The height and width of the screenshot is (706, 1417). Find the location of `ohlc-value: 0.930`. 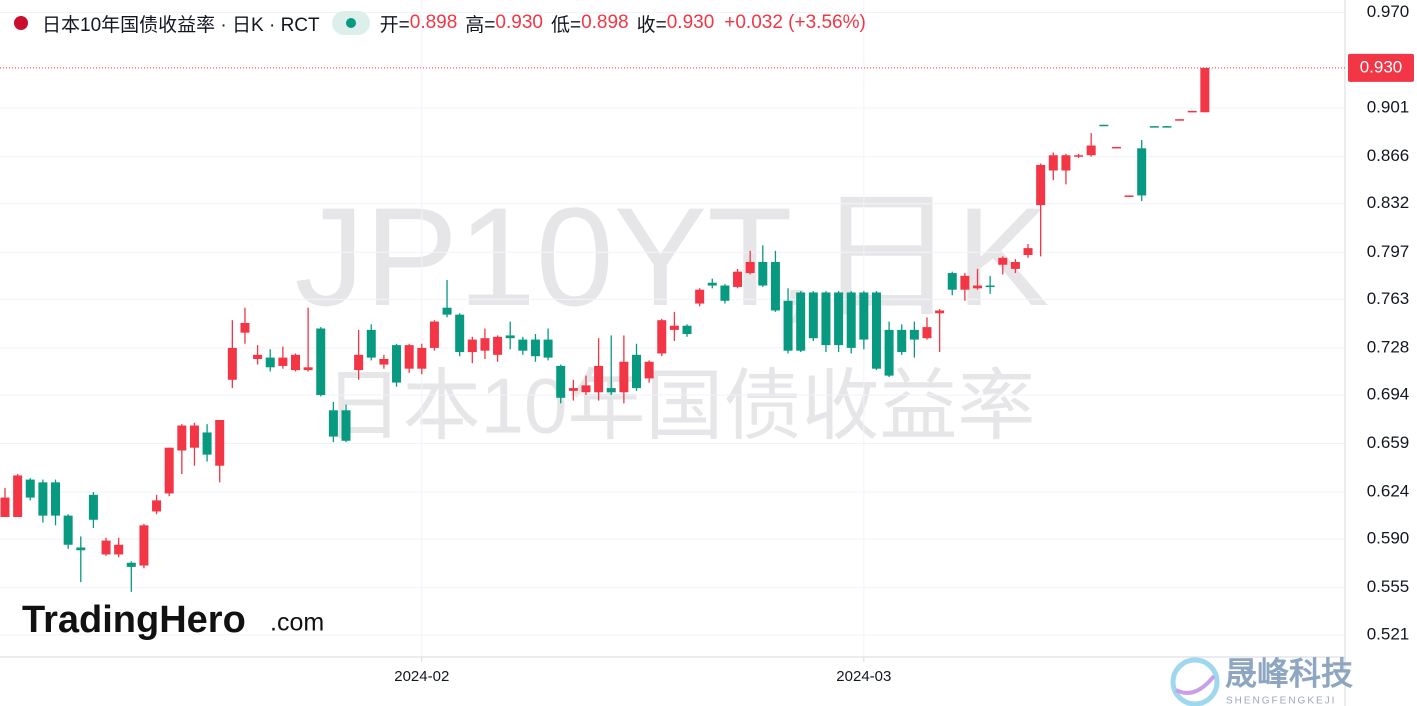

ohlc-value: 0.930 is located at coordinates (519, 22).